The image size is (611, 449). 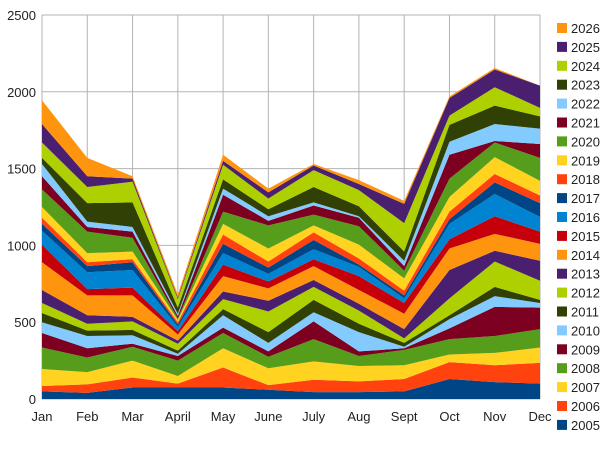 What do you see at coordinates (562, 292) in the screenshot?
I see `legend-swatch-2012` at bounding box center [562, 292].